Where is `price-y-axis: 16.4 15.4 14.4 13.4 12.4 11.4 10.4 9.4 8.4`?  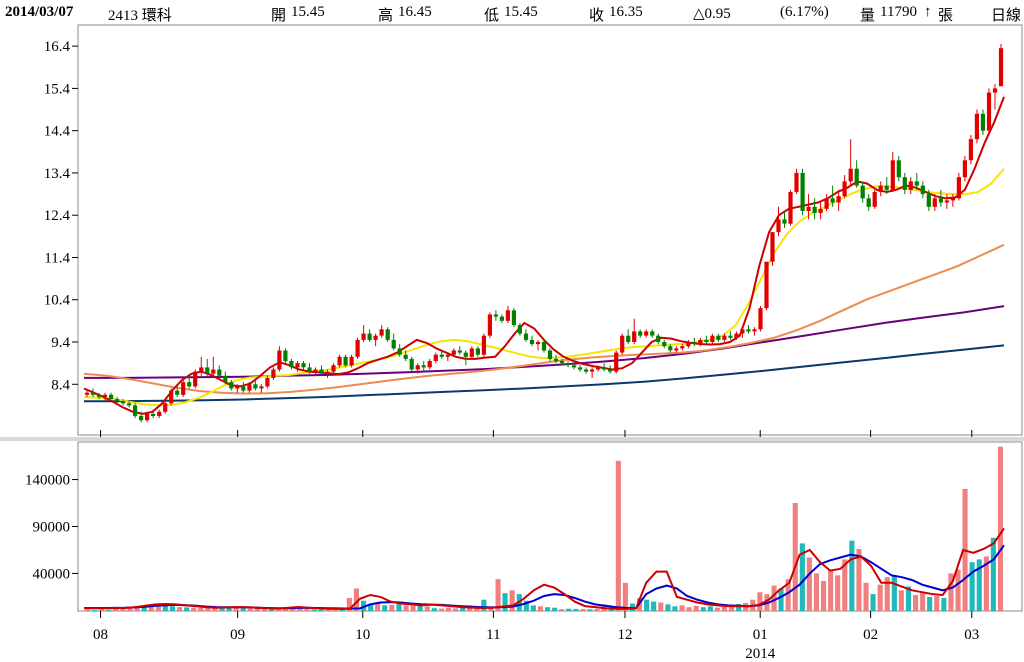
price-y-axis: 16.4 15.4 14.4 13.4 12.4 11.4 10.4 9.4 8.4 is located at coordinates (61, 216).